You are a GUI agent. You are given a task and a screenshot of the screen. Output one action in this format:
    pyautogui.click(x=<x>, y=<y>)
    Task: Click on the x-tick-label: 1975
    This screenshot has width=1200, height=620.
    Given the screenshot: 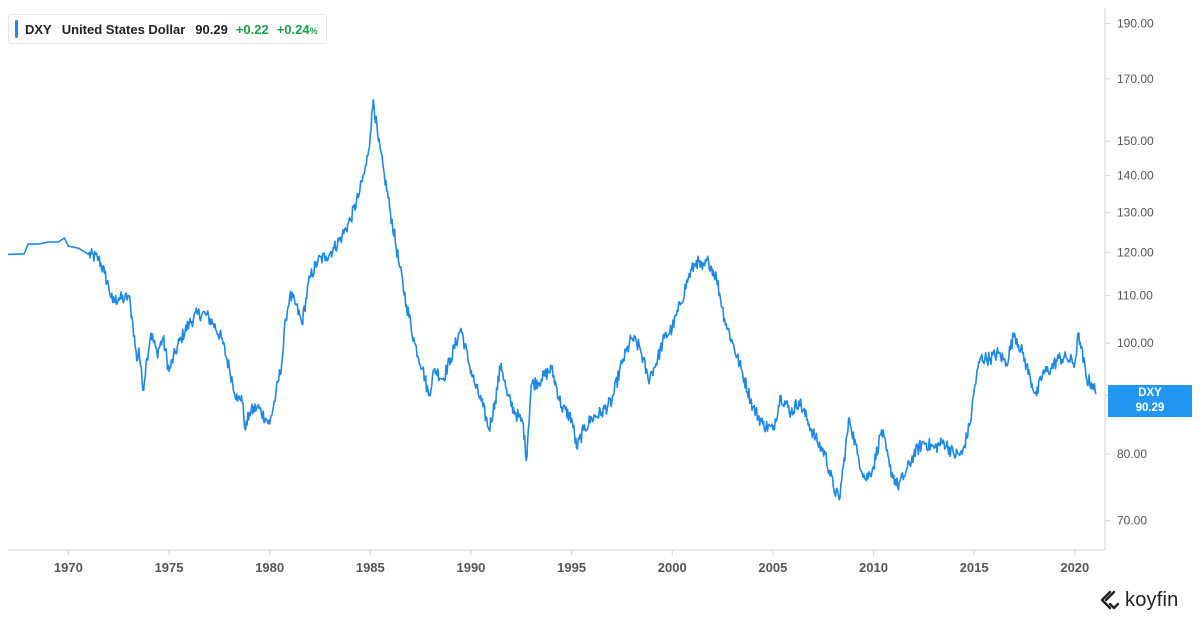 What is the action you would take?
    pyautogui.click(x=169, y=567)
    